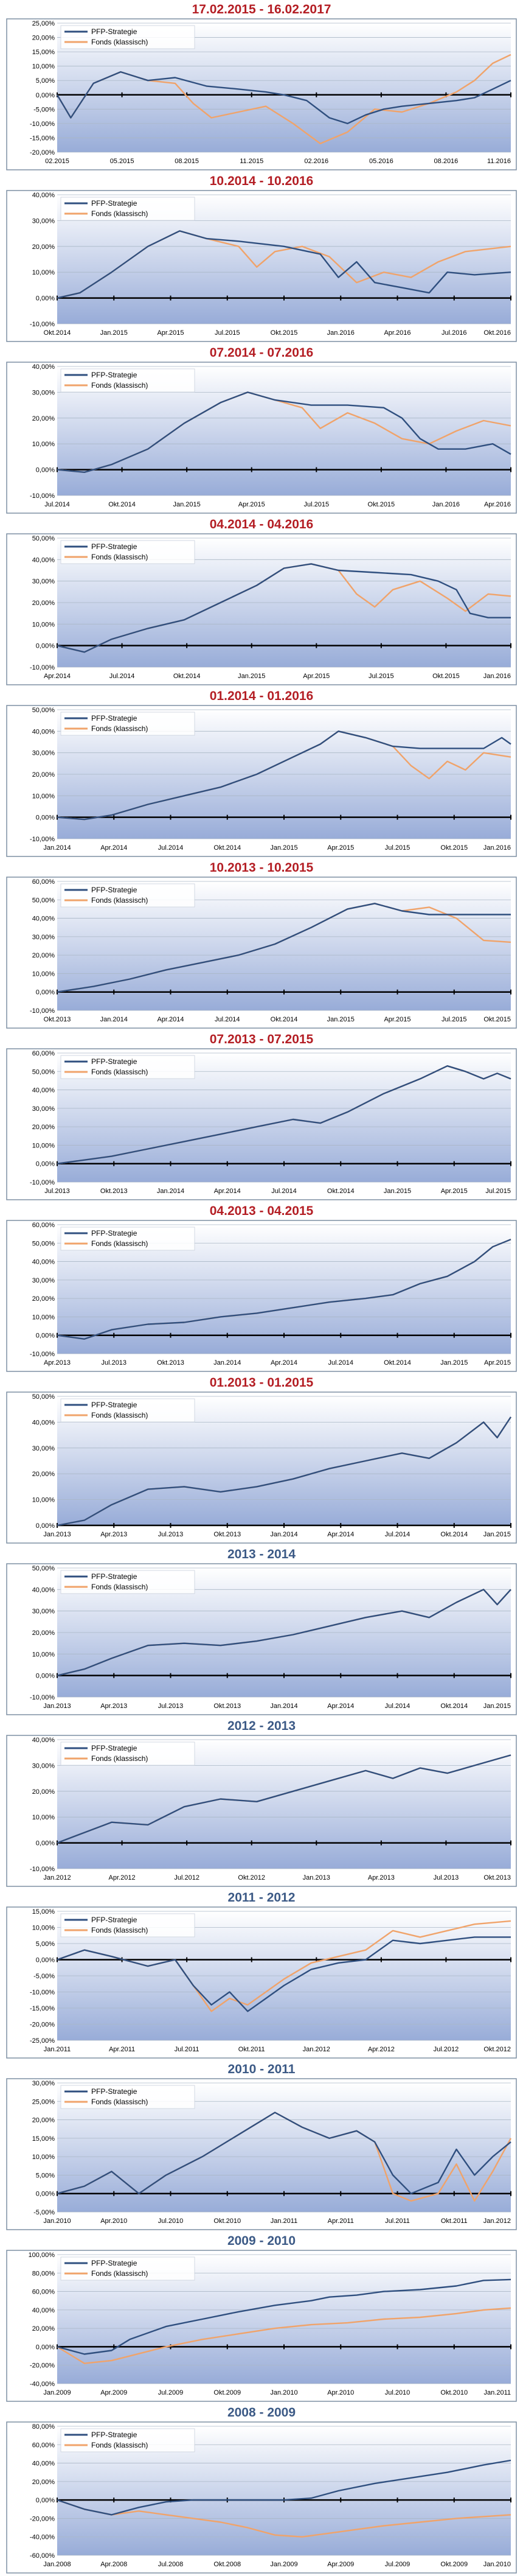 This screenshot has width=523, height=2576. I want to click on y-tick-label: 80,00%, so click(43, 2427).